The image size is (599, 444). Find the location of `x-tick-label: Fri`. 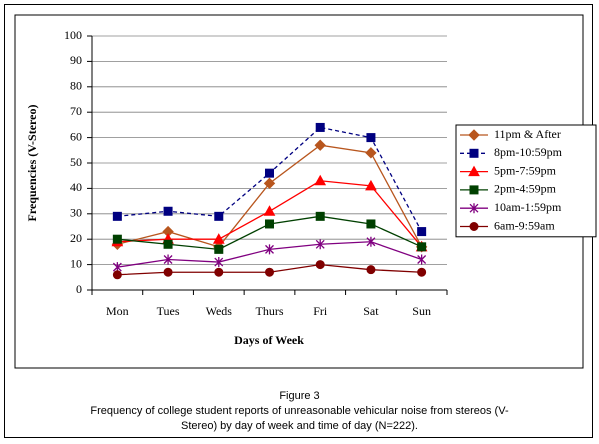

x-tick-label: Fri is located at coordinates (320, 311).